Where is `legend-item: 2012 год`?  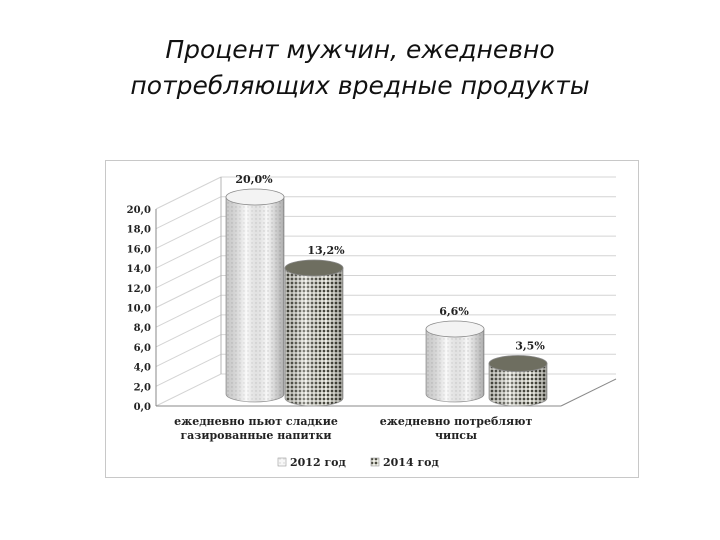 legend-item: 2012 год is located at coordinates (311, 462).